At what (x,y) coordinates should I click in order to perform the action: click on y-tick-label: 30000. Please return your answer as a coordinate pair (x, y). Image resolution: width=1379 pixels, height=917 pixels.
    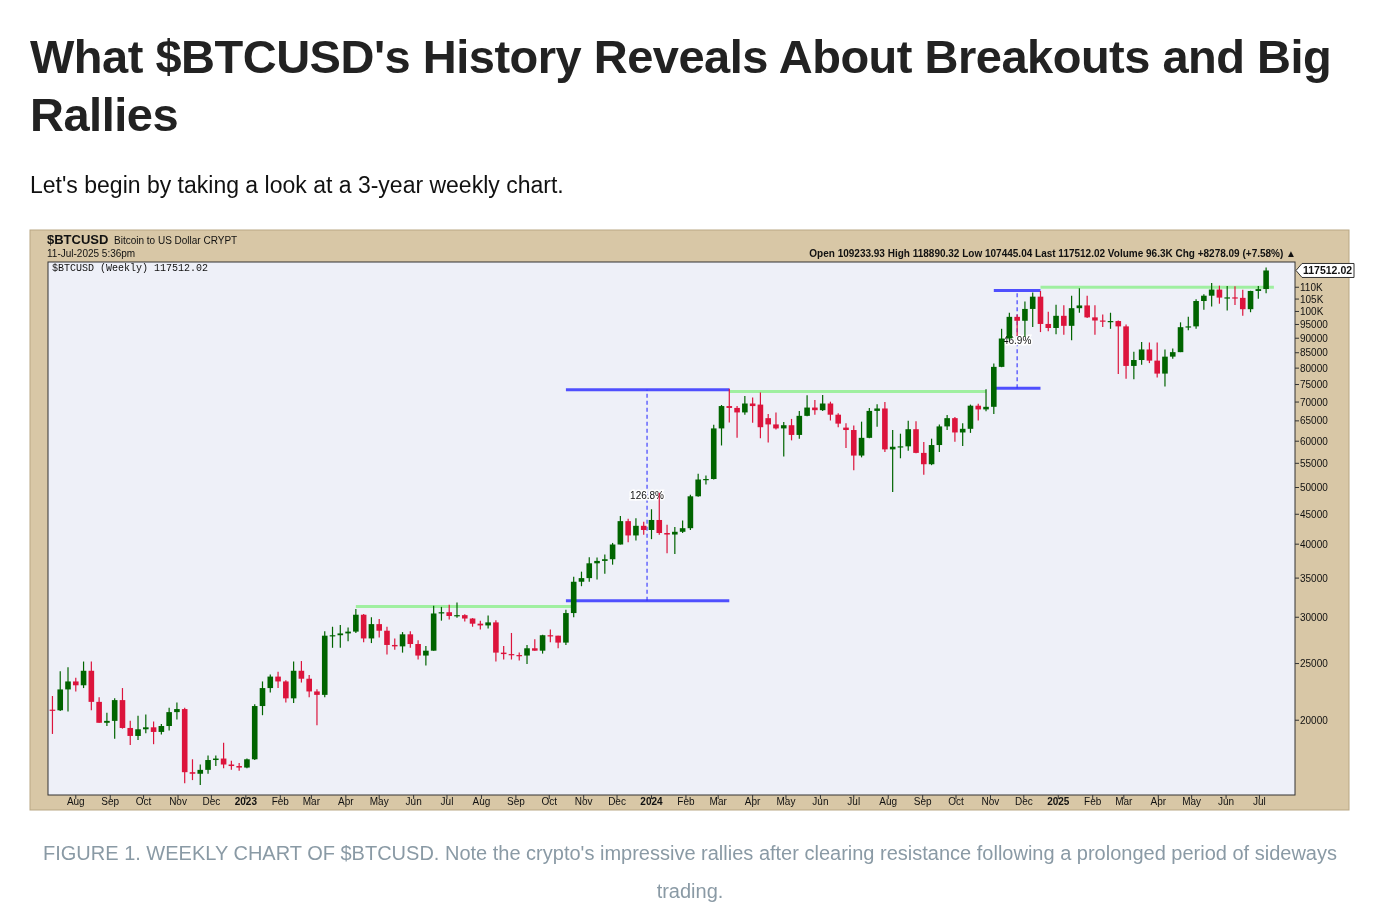
    Looking at the image, I should click on (1314, 617).